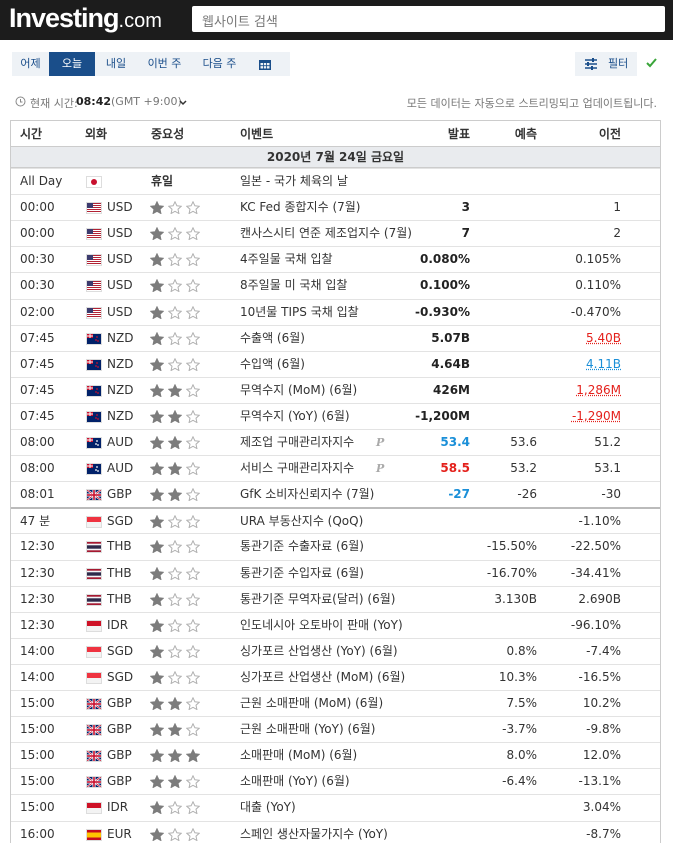  I want to click on event-name: 수입액 (6월), so click(272, 363).